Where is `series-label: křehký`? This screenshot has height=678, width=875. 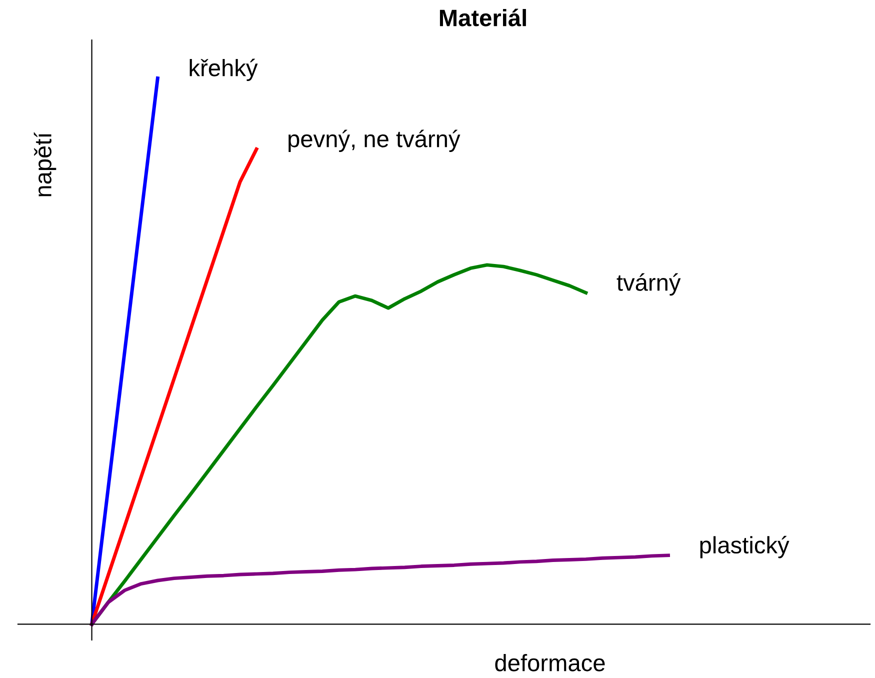
series-label: křehký is located at coordinates (224, 70).